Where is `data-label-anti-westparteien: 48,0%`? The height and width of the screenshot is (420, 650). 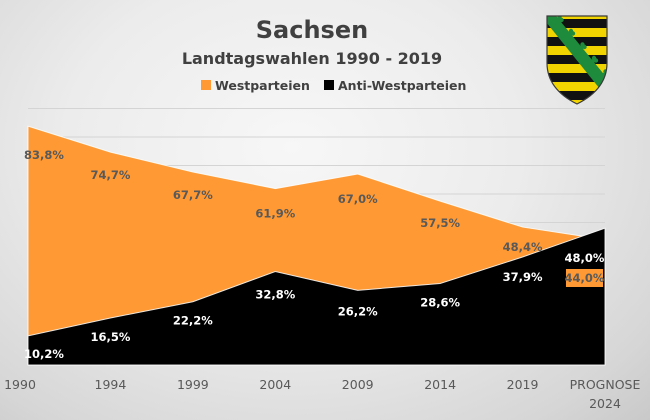 data-label-anti-westparteien: 48,0% is located at coordinates (585, 258).